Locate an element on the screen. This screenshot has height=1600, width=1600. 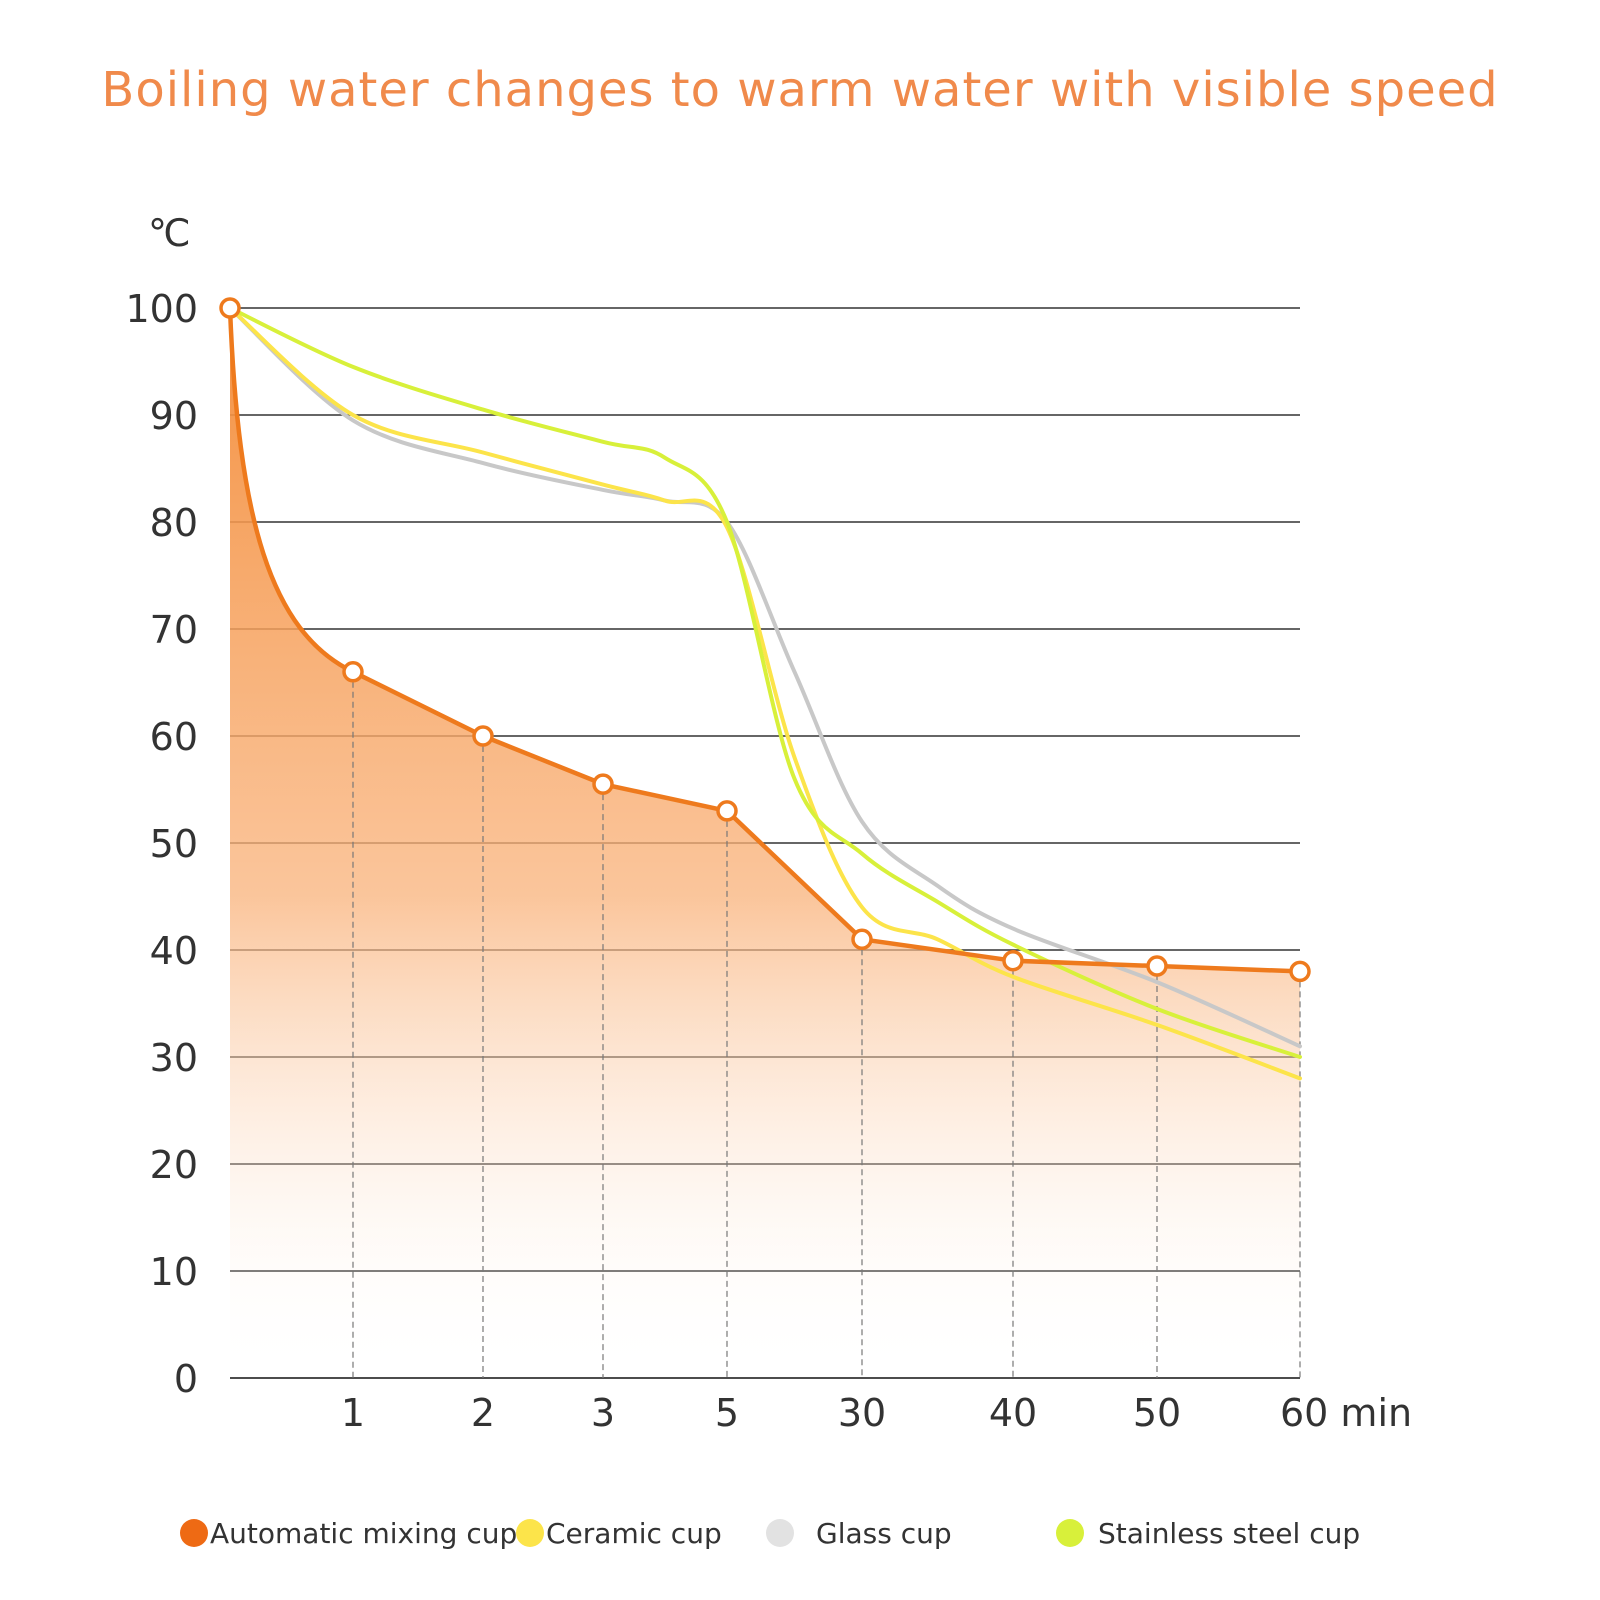
y-tick-label-40: 40 is located at coordinates (174, 951).